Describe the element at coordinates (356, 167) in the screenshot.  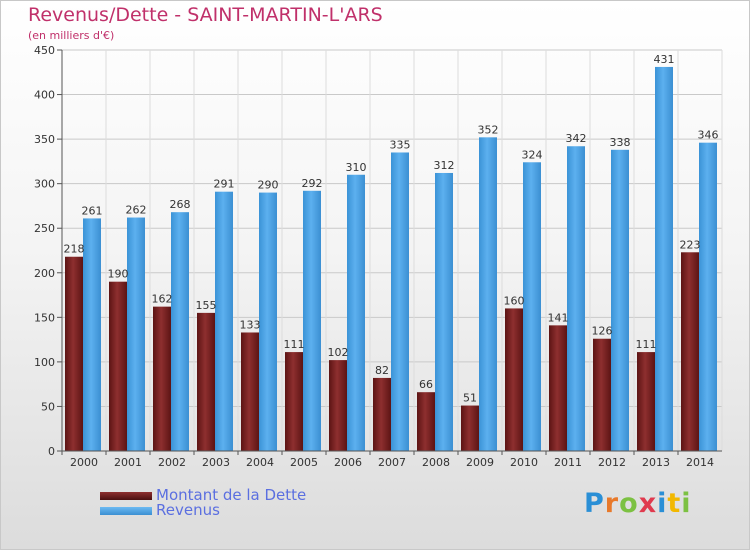
I see `data-label-revenus: 310` at that location.